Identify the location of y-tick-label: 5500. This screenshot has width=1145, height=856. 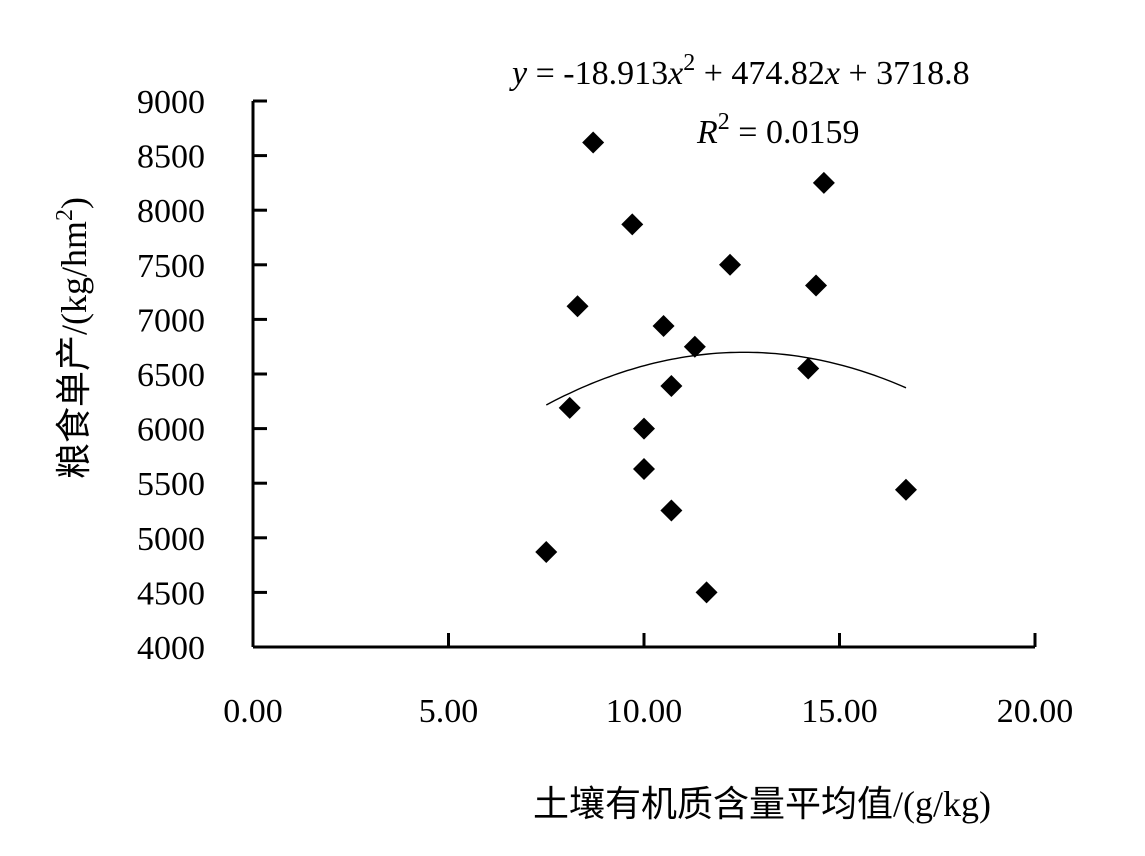
(171, 484).